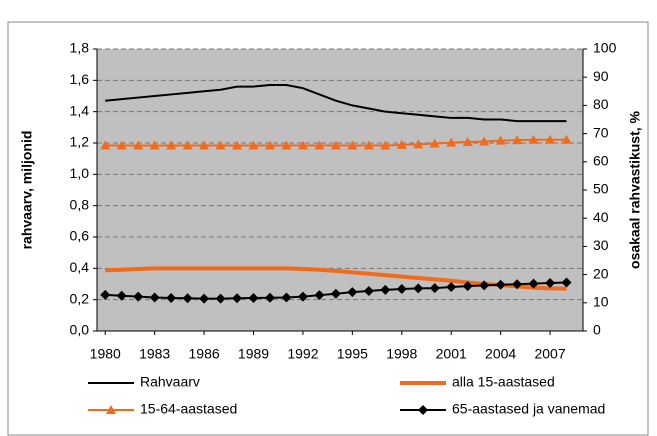 The width and height of the screenshot is (657, 436). Describe the element at coordinates (336, 103) in the screenshot. I see `series-line` at that location.